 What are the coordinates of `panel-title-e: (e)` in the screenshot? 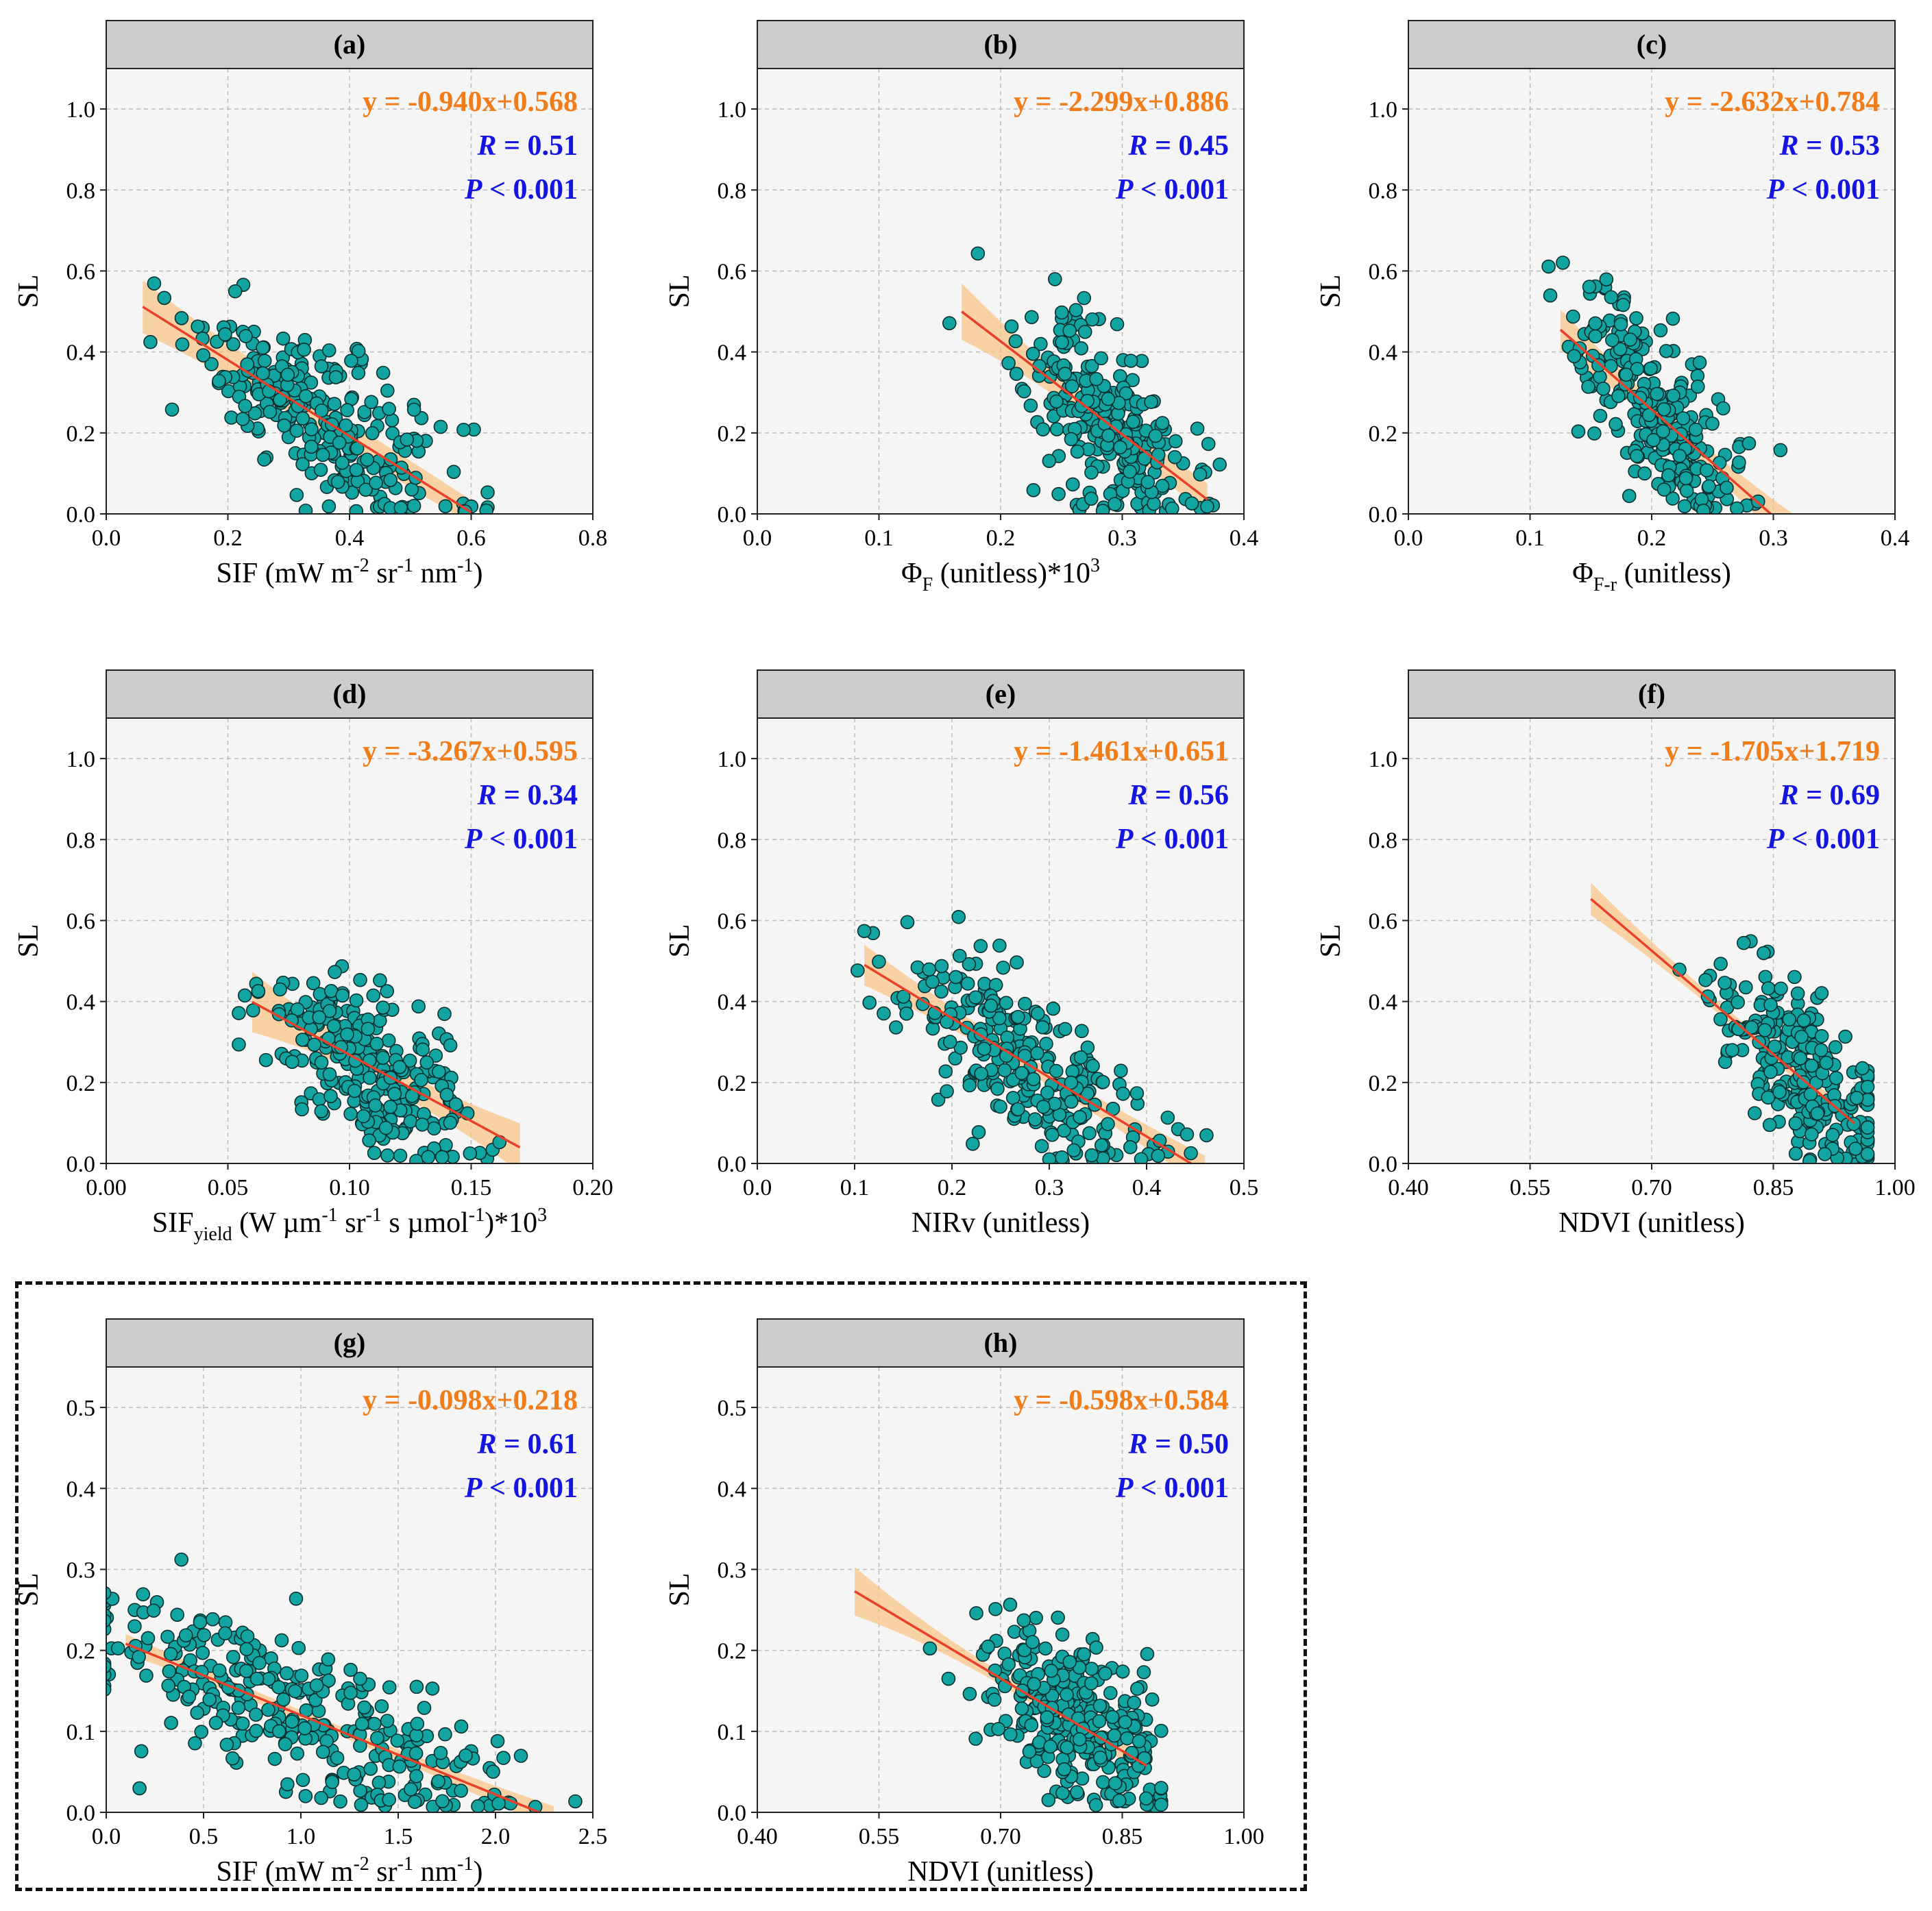 It's located at (1001, 693).